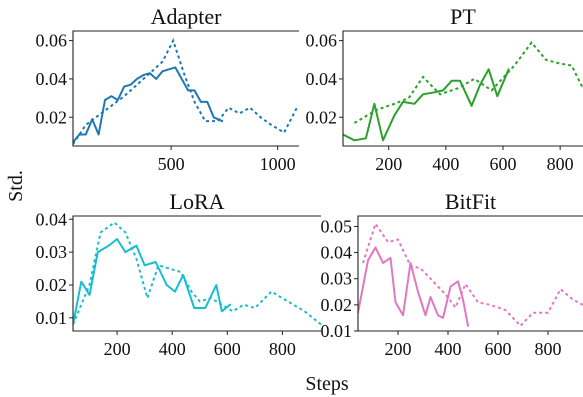 Image resolution: width=583 pixels, height=397 pixels. What do you see at coordinates (197, 201) in the screenshot?
I see `panel-title: LoRA` at bounding box center [197, 201].